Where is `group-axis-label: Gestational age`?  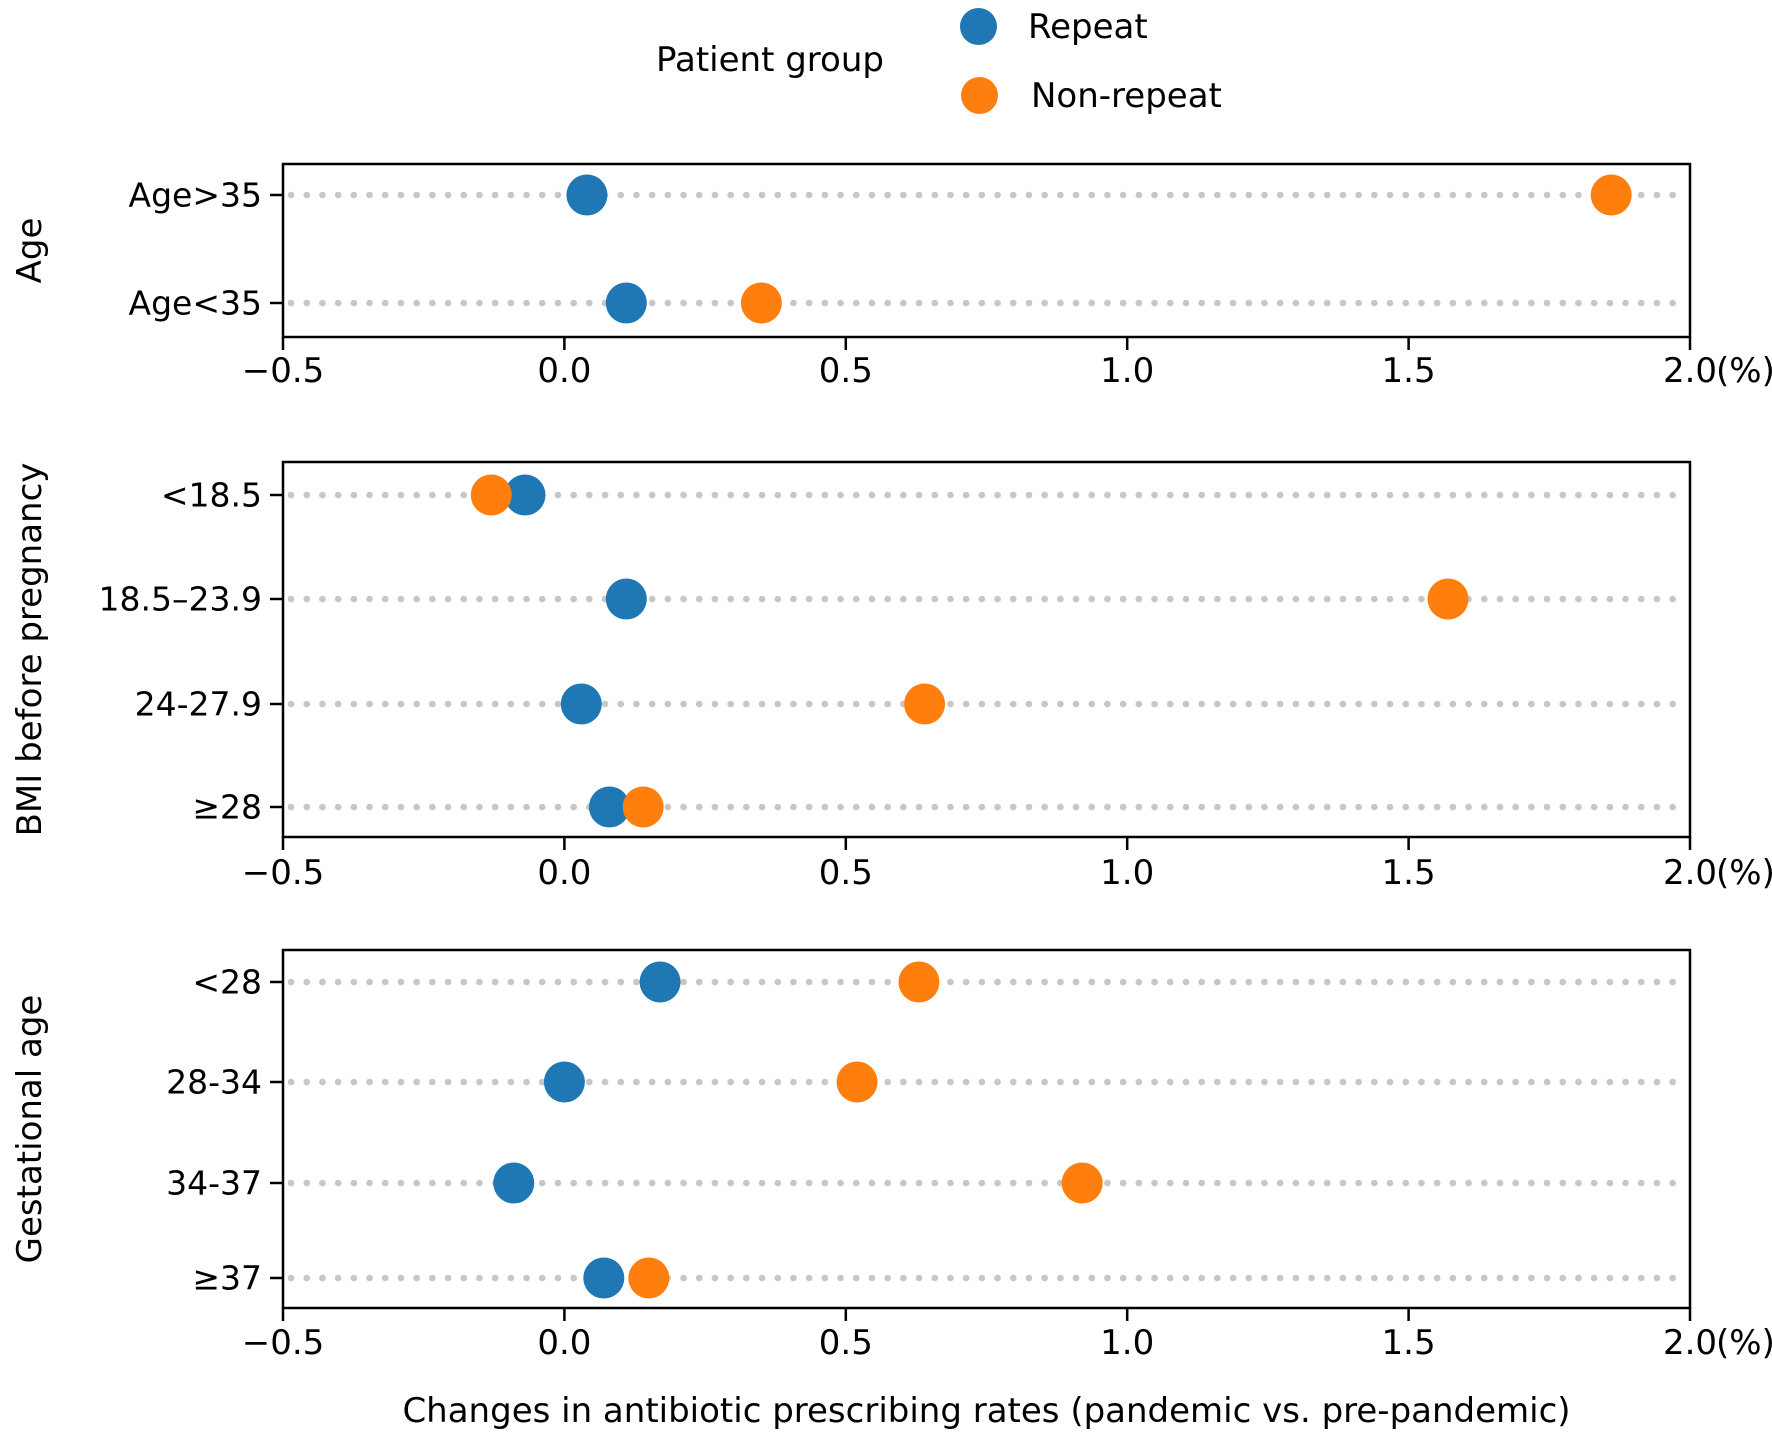 group-axis-label: Gestational age is located at coordinates (30, 1129).